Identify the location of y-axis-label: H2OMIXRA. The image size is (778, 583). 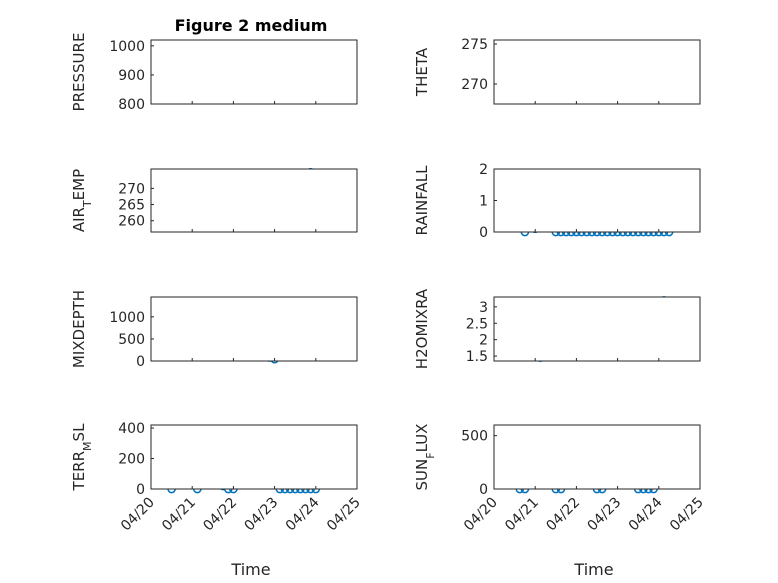
(422, 328).